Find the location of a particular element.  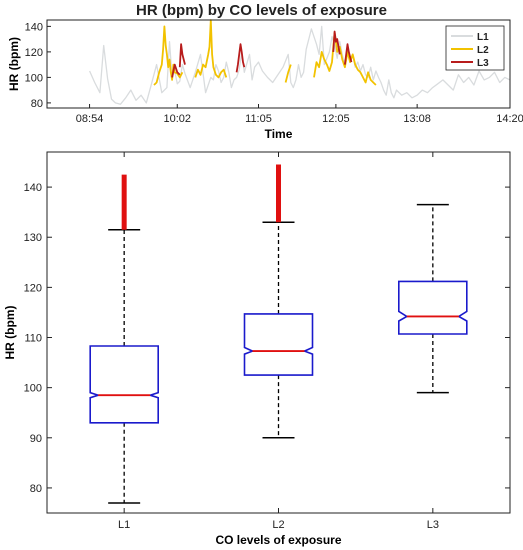

notched-box-l1 is located at coordinates (124, 384).